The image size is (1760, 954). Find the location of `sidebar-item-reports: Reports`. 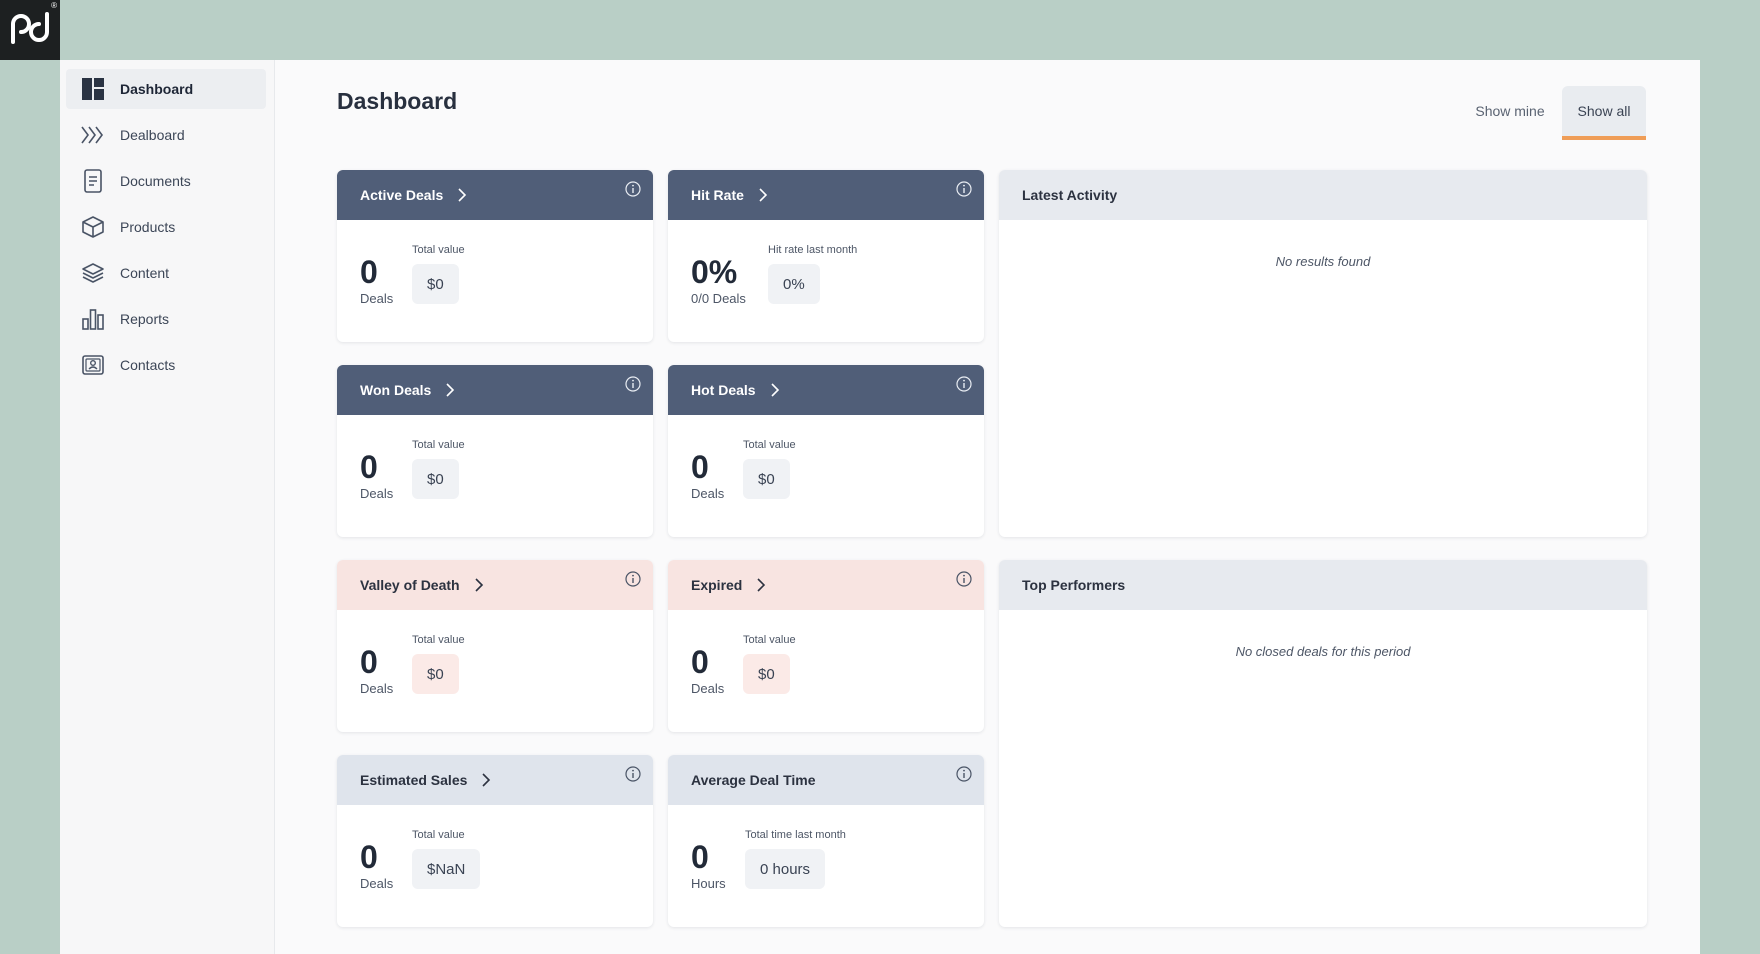

sidebar-item-reports: Reports is located at coordinates (166, 319).